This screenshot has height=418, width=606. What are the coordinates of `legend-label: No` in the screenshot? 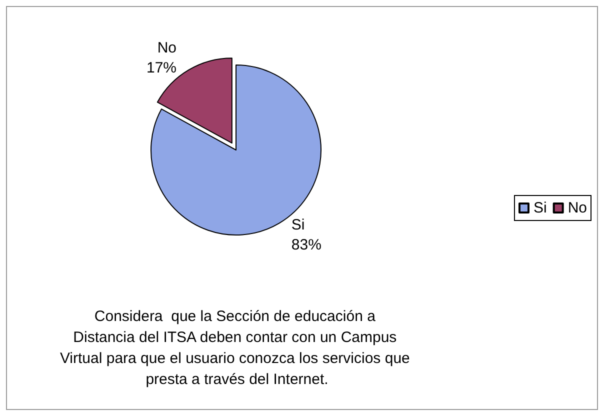 It's located at (578, 208).